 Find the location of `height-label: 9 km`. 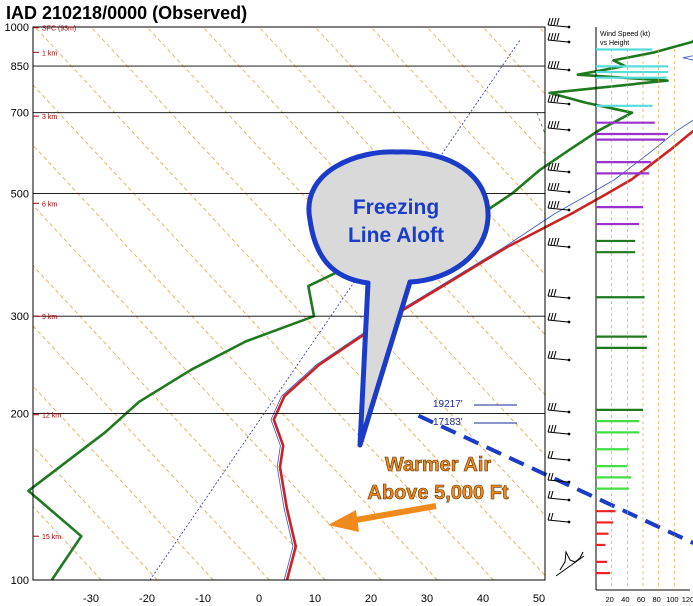

height-label: 9 km is located at coordinates (49, 317).